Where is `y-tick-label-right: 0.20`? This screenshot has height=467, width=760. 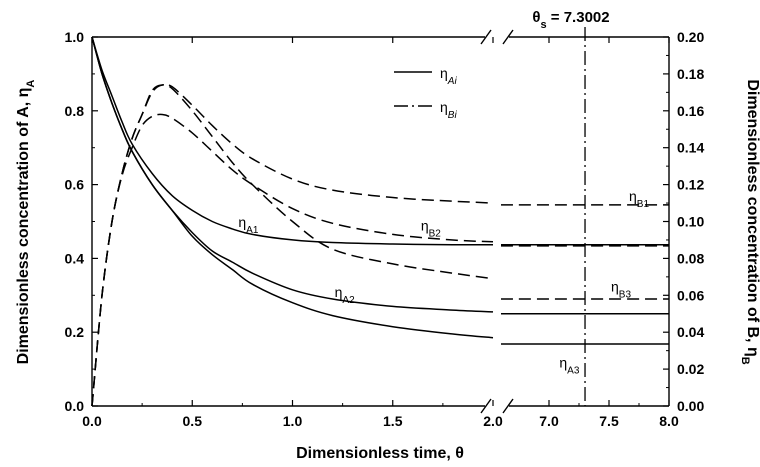
y-tick-label-right: 0.20 is located at coordinates (690, 37).